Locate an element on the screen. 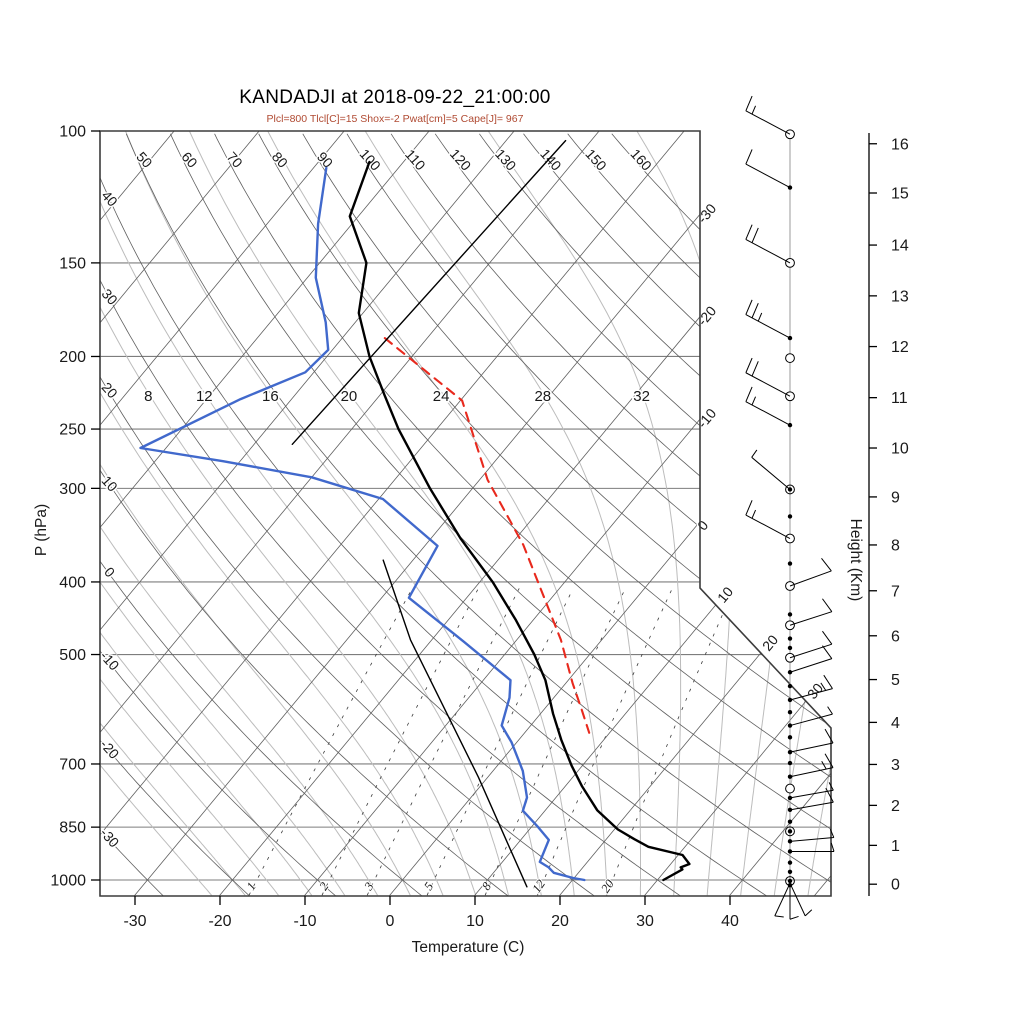 The image size is (1024, 1024). svg-text: Height (Km) is located at coordinates (855, 560).